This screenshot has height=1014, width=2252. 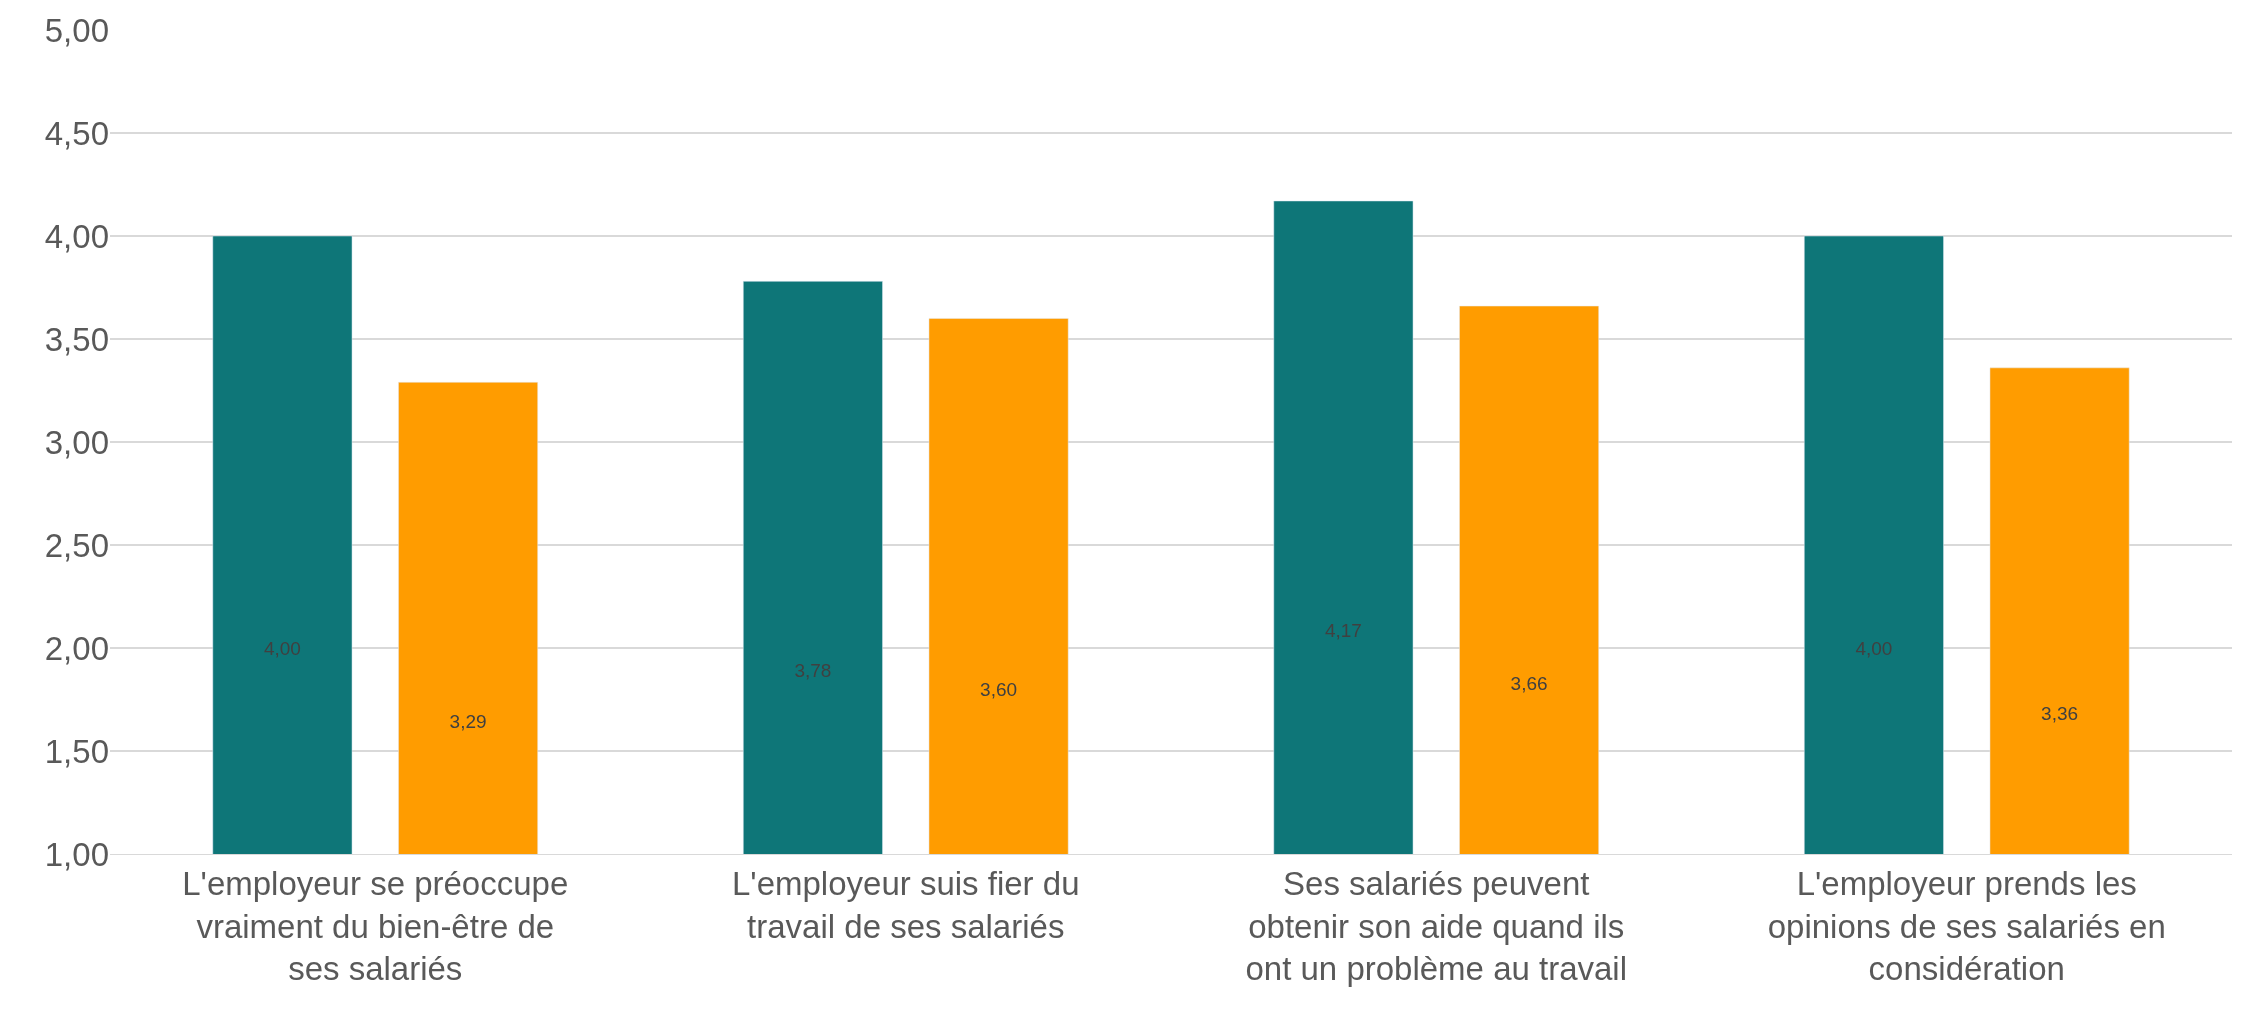 I want to click on data-label: 3,78, so click(x=813, y=671).